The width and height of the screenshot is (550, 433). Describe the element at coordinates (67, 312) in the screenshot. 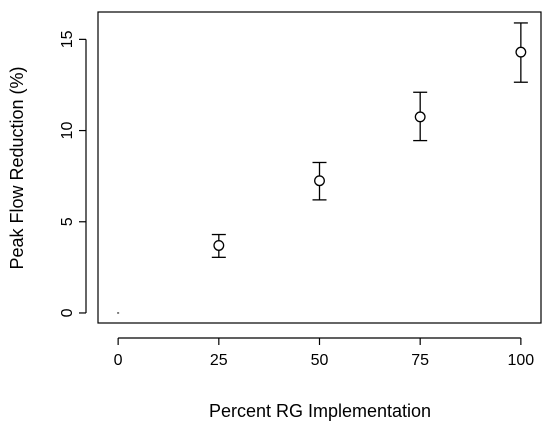

I see `y-tick-label: 0` at that location.